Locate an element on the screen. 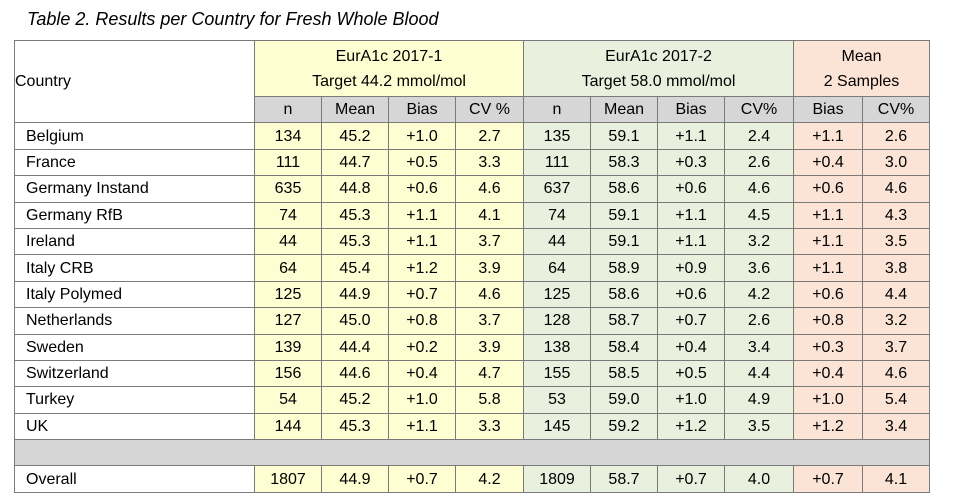 Image resolution: width=954 pixels, height=502 pixels. value-cell: 144 is located at coordinates (288, 426).